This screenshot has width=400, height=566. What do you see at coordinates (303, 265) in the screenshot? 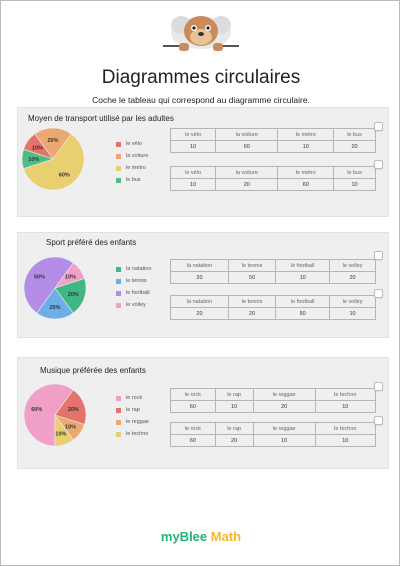
I see `table-header: le football` at bounding box center [303, 265].